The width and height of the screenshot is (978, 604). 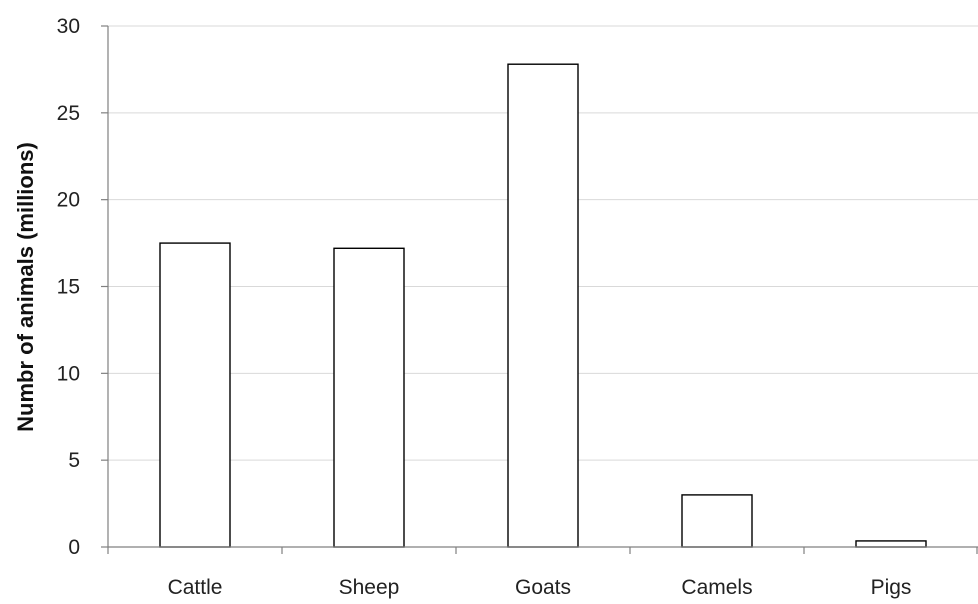 I want to click on y-tick-label: 0, so click(x=74, y=547).